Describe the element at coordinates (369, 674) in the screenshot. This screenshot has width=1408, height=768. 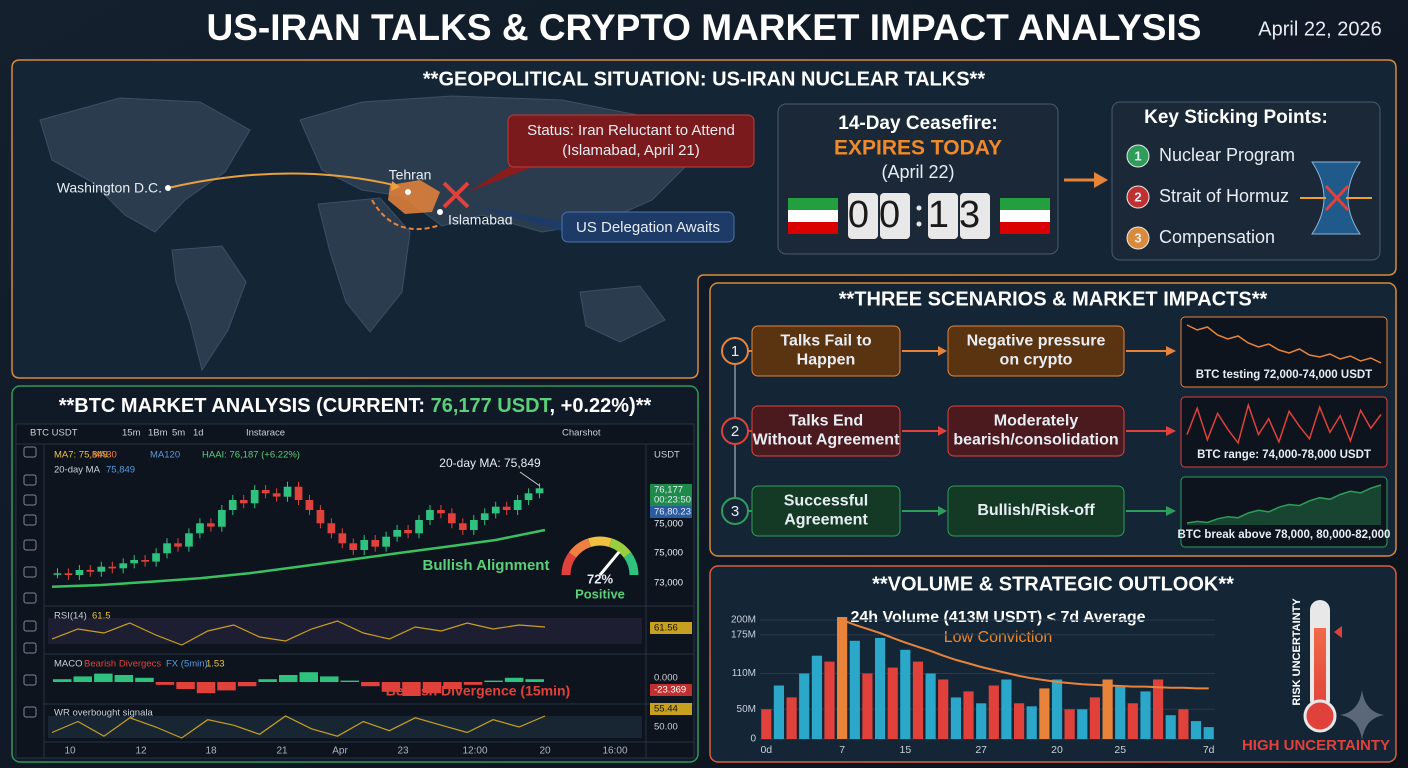
I see `panel-dividers` at that location.